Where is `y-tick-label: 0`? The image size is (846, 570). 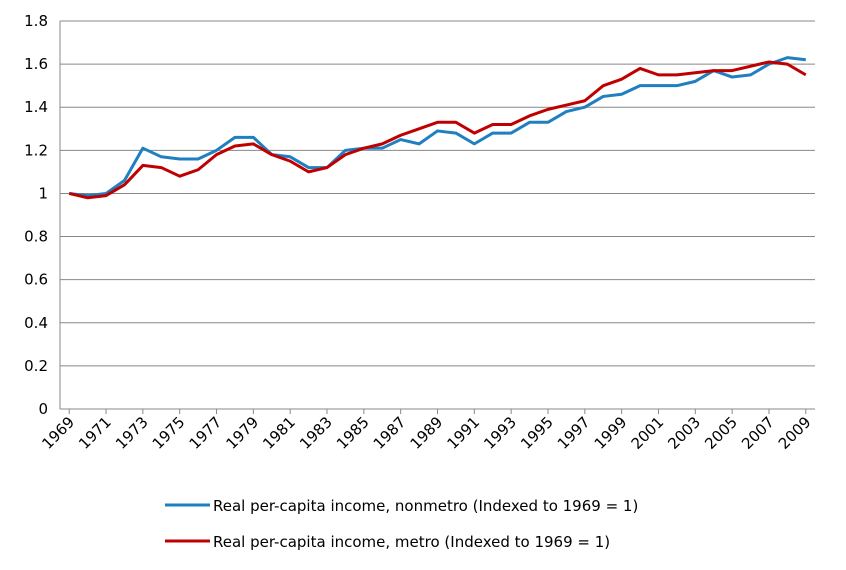
y-tick-label: 0 is located at coordinates (43, 409).